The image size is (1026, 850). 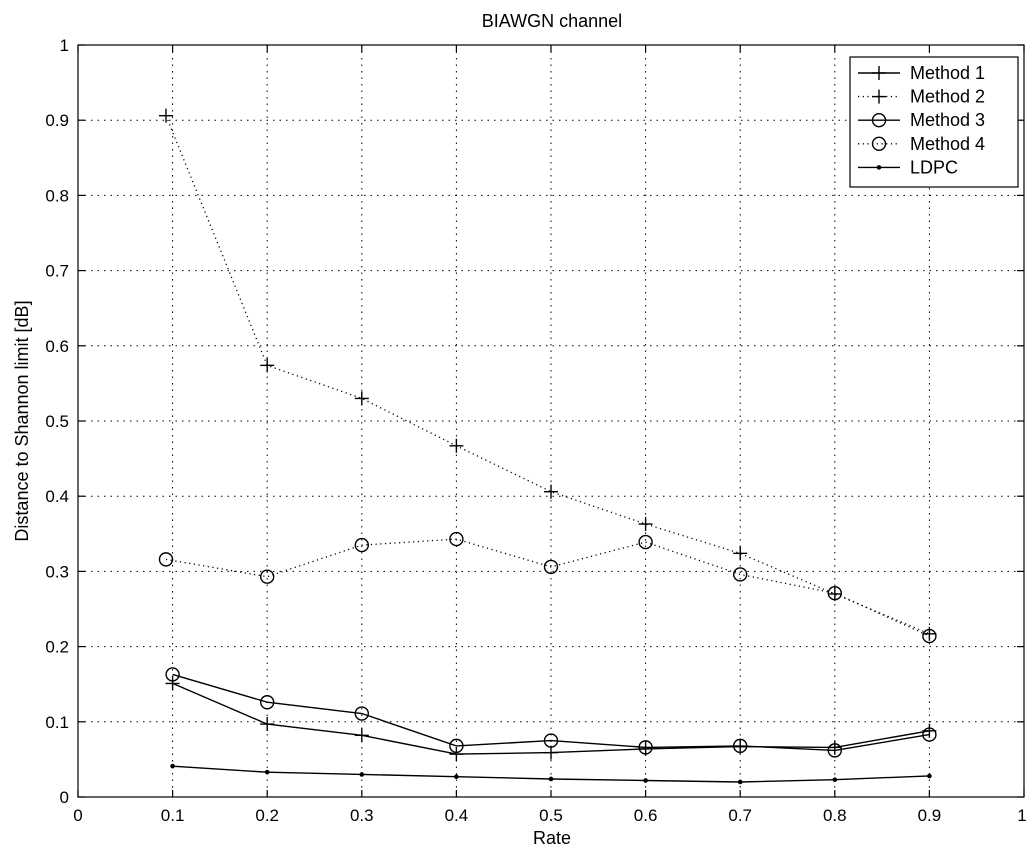 What do you see at coordinates (934, 167) in the screenshot?
I see `legend-label: LDPC` at bounding box center [934, 167].